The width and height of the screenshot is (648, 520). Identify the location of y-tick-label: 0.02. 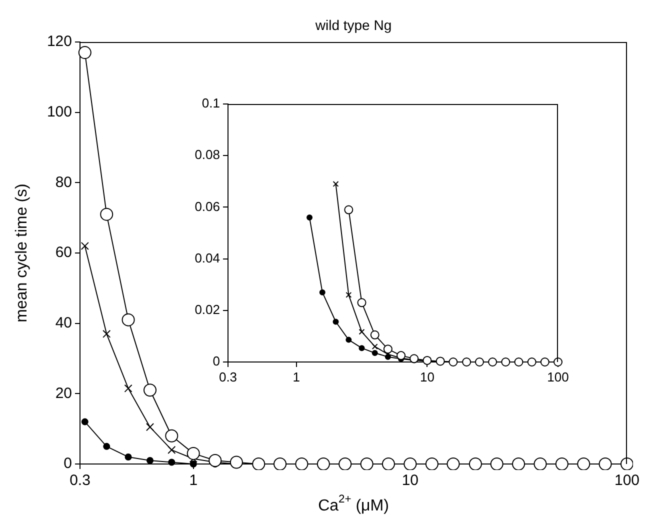
(207, 309).